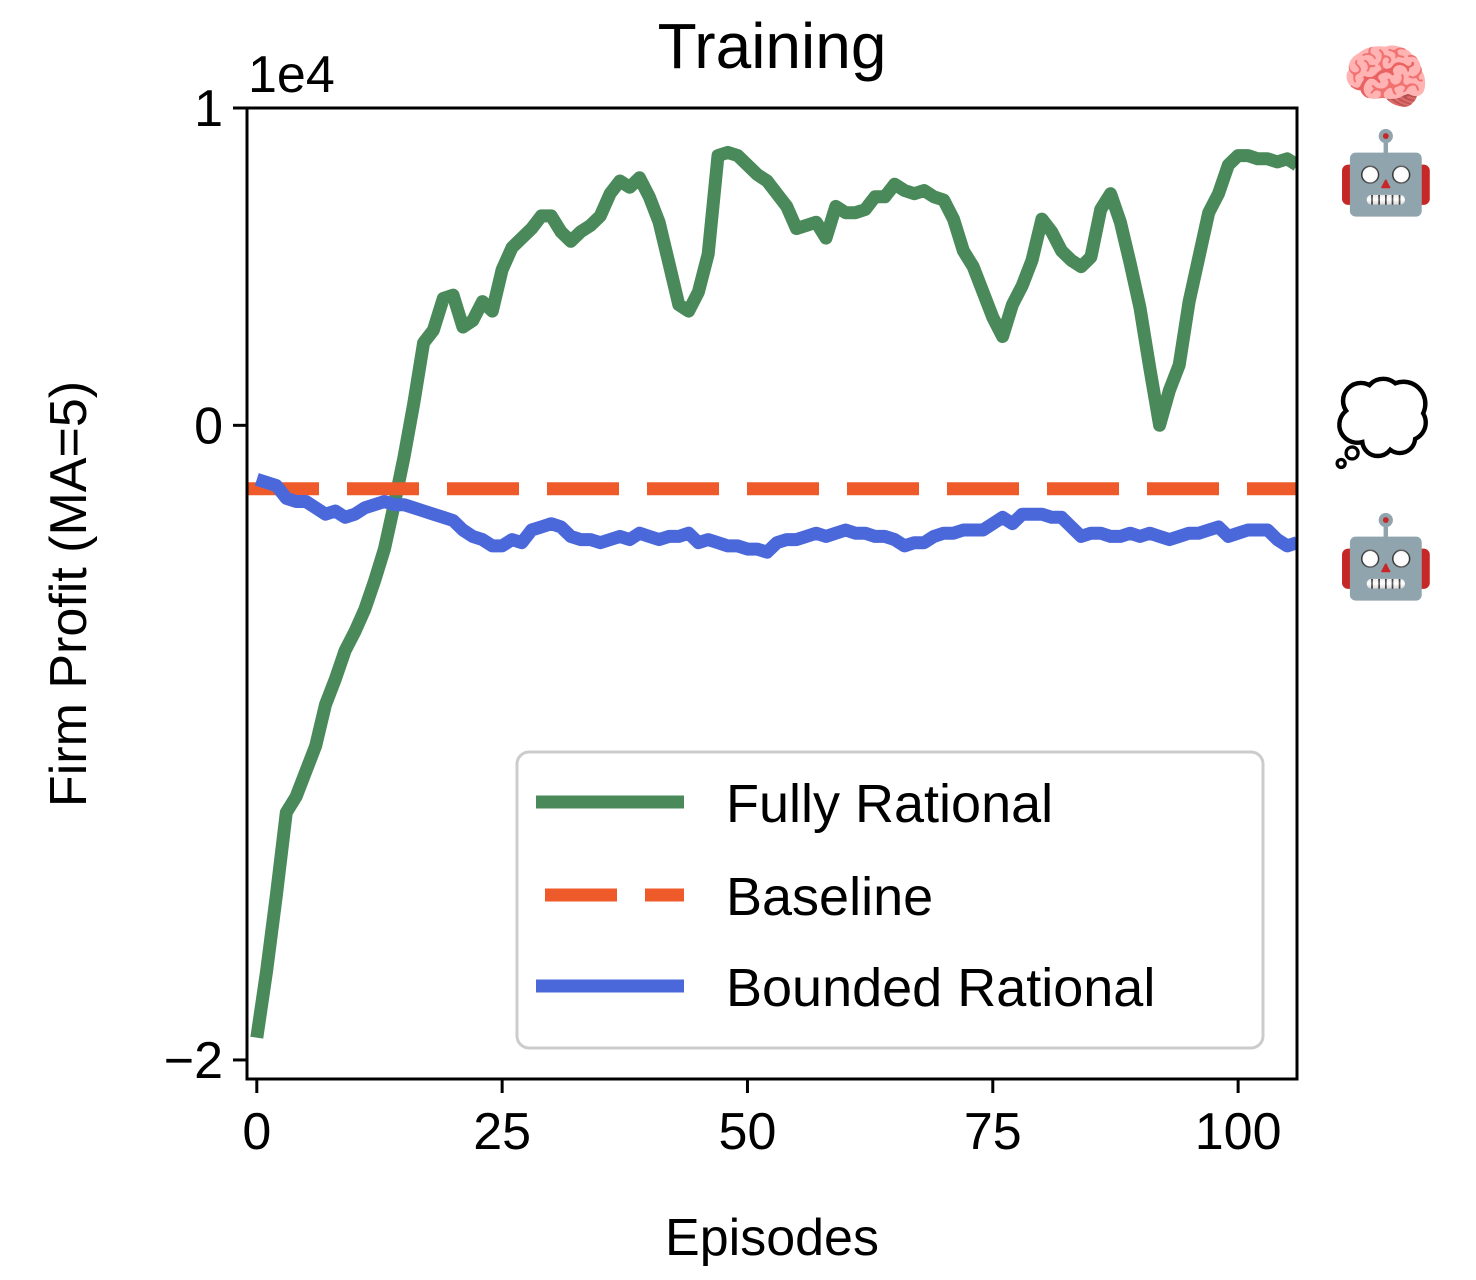  I want to click on x-tick-label: 50, so click(748, 1132).